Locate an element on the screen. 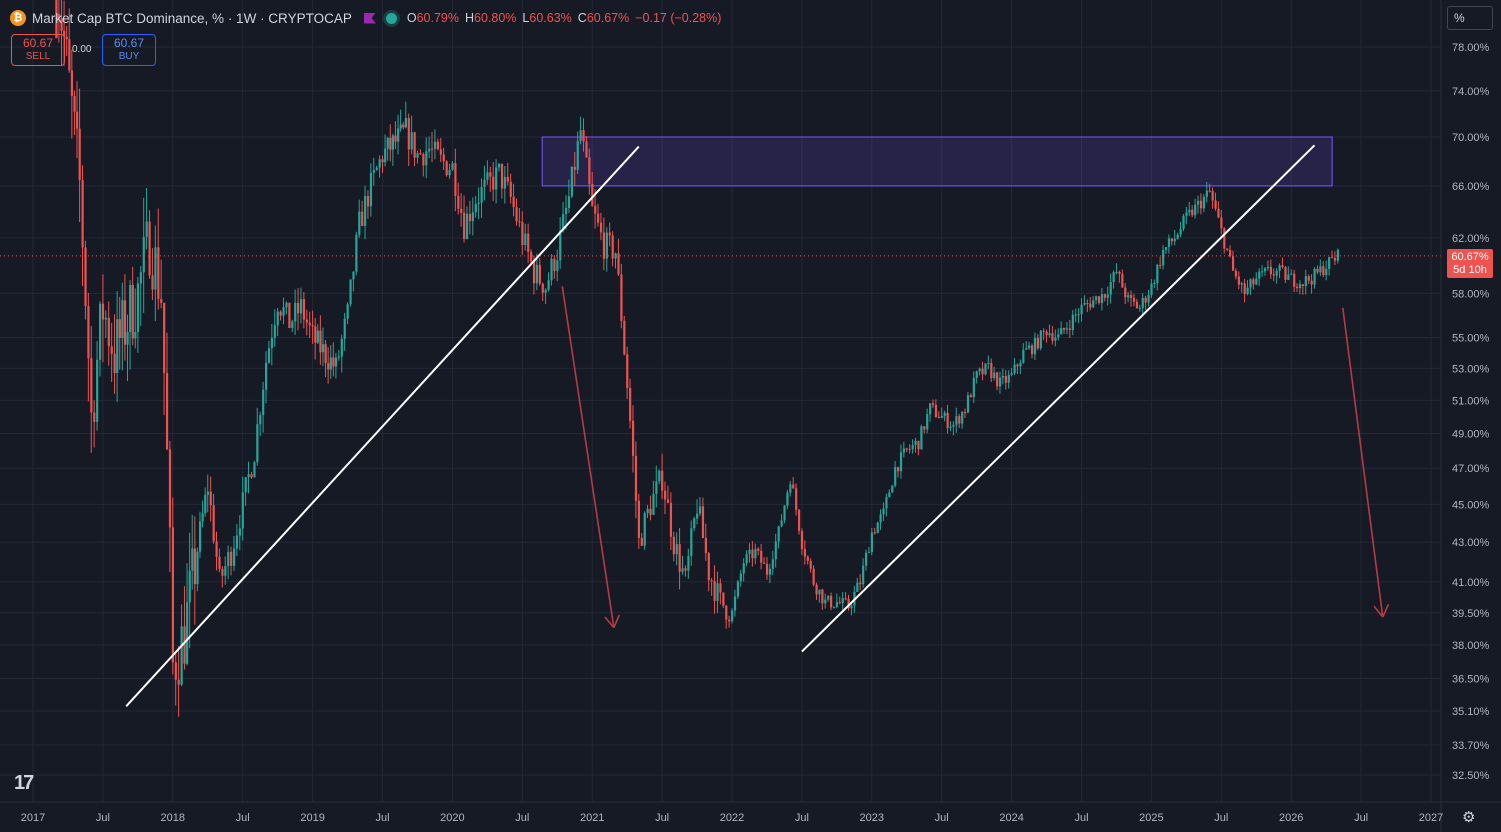  y-tick-label: 51.00% is located at coordinates (1471, 401).